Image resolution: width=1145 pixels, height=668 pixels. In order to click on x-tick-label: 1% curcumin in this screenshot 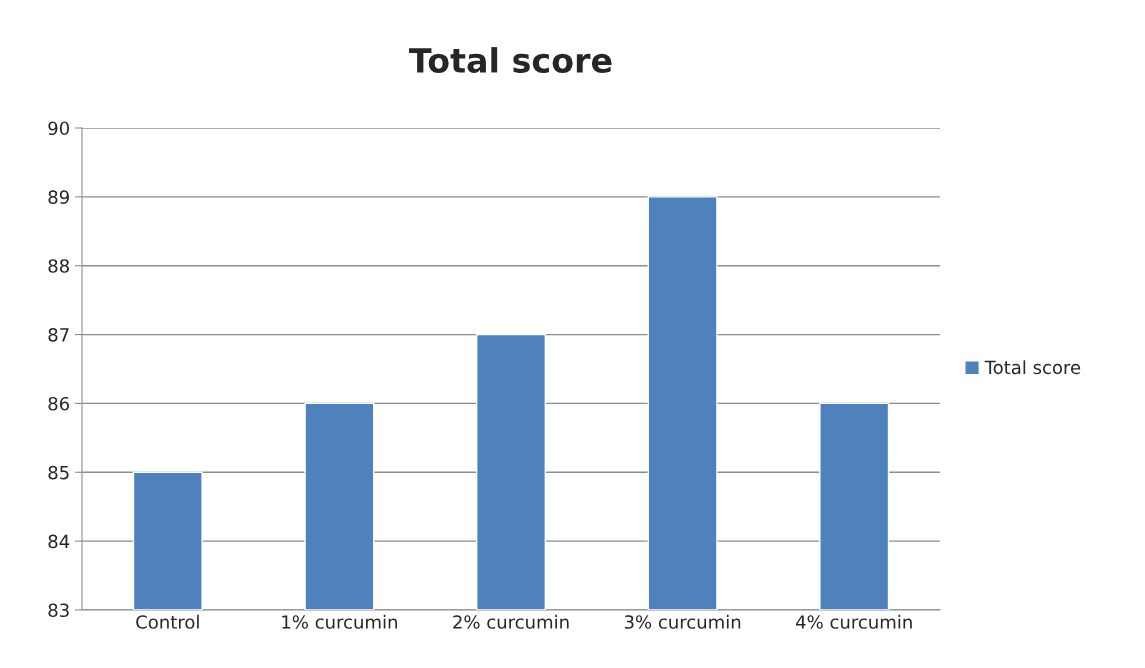, I will do `click(339, 621)`.